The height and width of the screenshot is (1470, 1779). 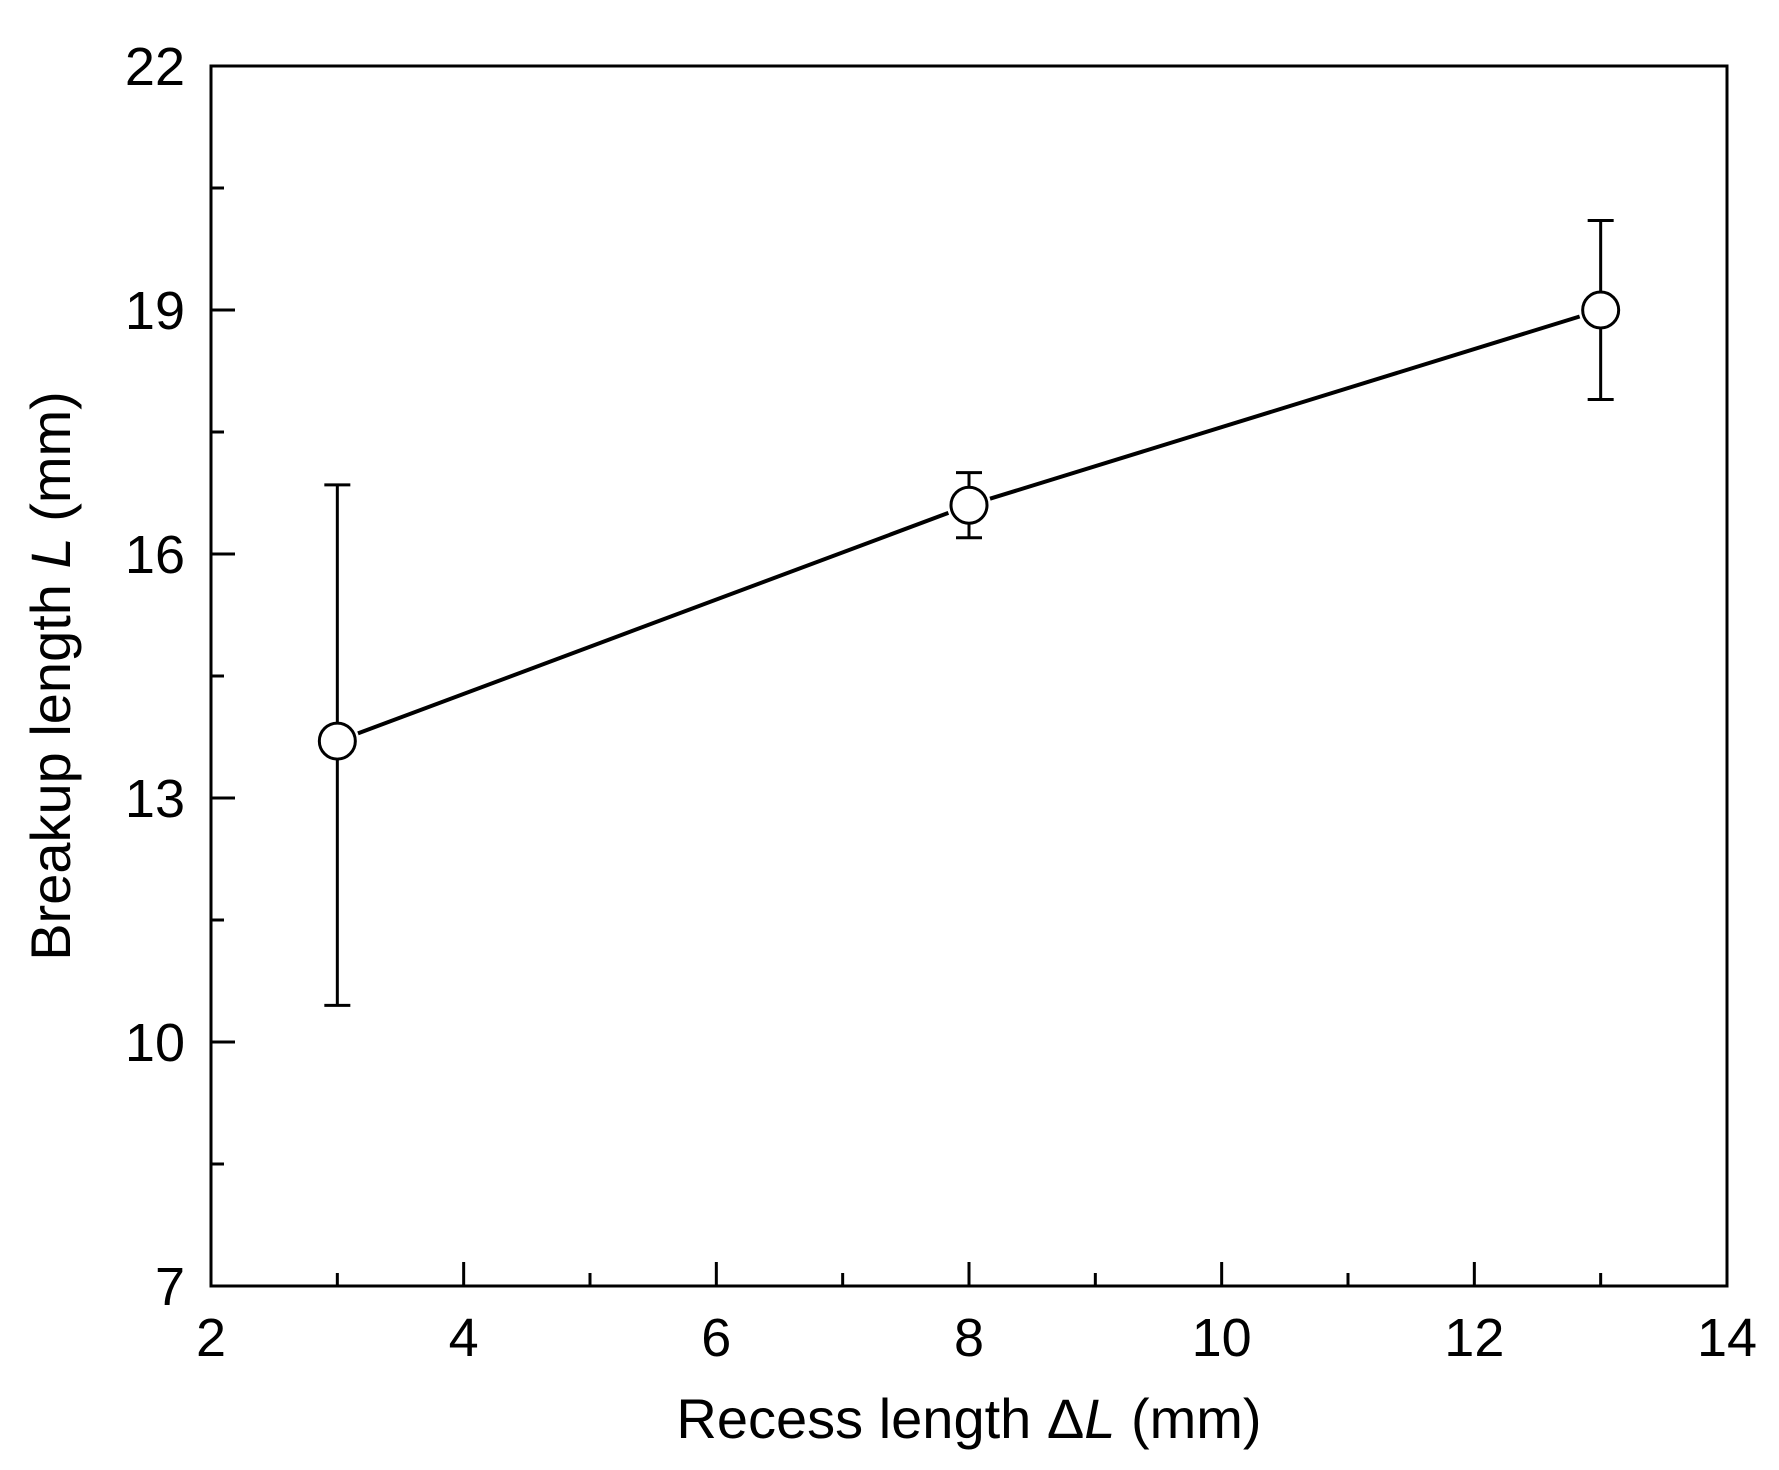 What do you see at coordinates (170, 1287) in the screenshot?
I see `y-tick-label: 7` at bounding box center [170, 1287].